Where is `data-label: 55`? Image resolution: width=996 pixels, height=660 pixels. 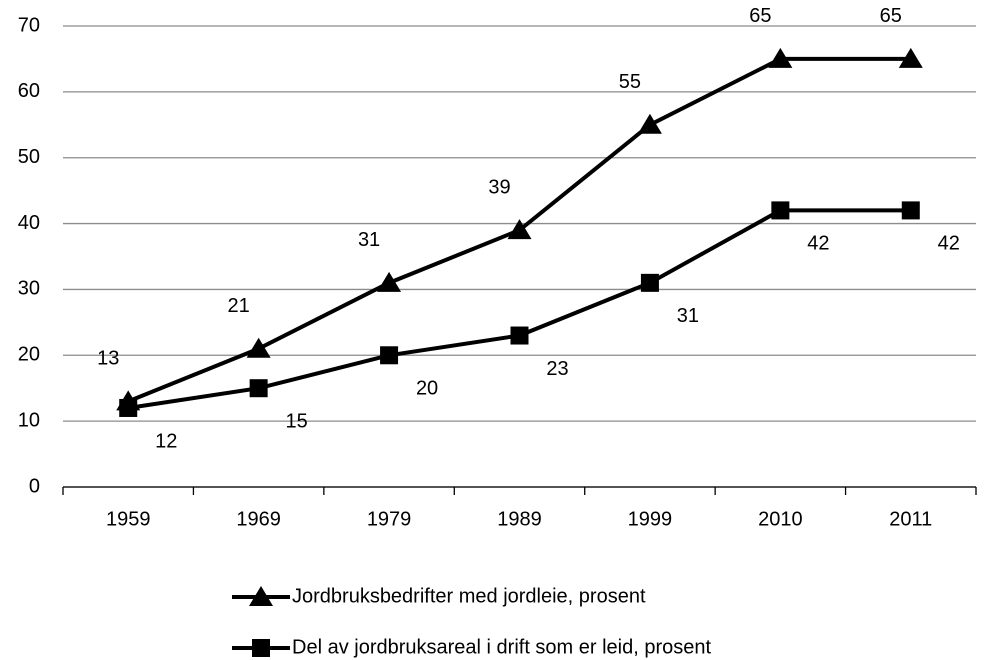 data-label: 55 is located at coordinates (630, 82).